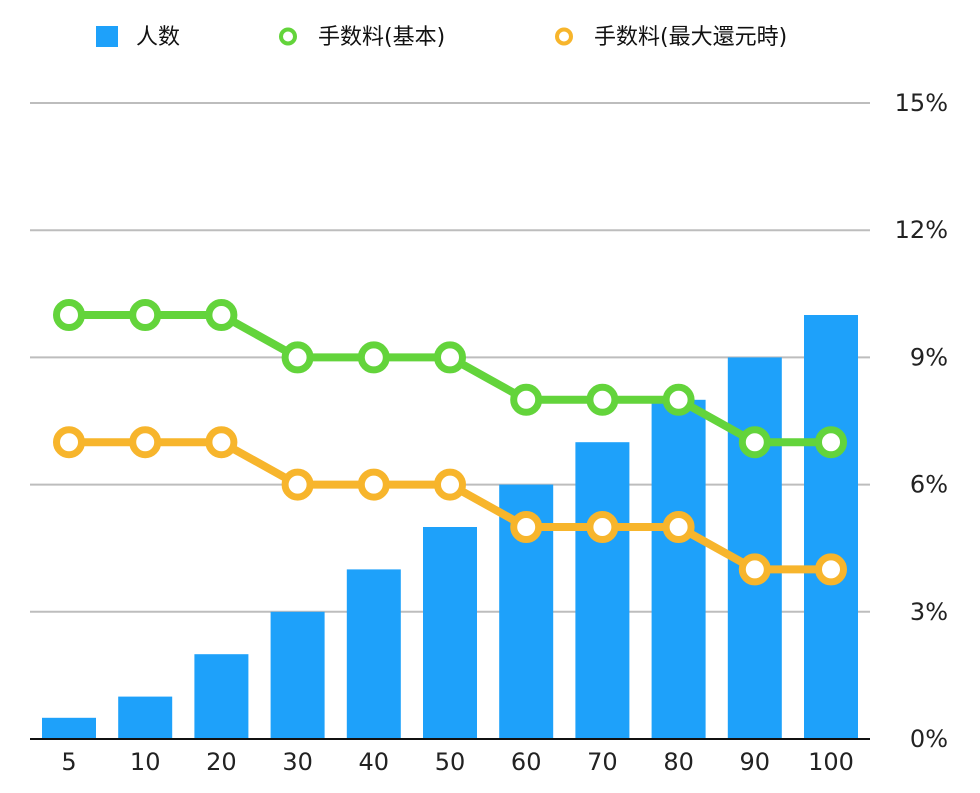  Describe the element at coordinates (921, 421) in the screenshot. I see `y-tick-labels: 0% 3% 6% 9% 12% 15%` at that location.